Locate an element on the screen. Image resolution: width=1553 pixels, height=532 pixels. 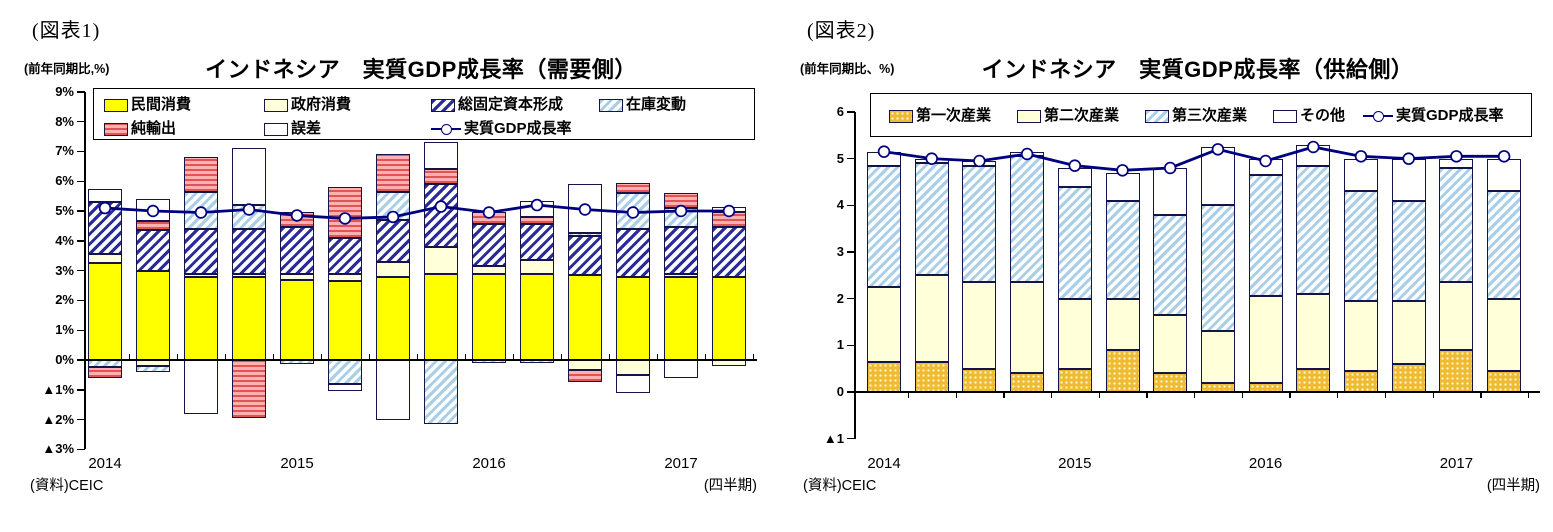
bar-segment-others-2016Q2 is located at coordinates (1313, 155).